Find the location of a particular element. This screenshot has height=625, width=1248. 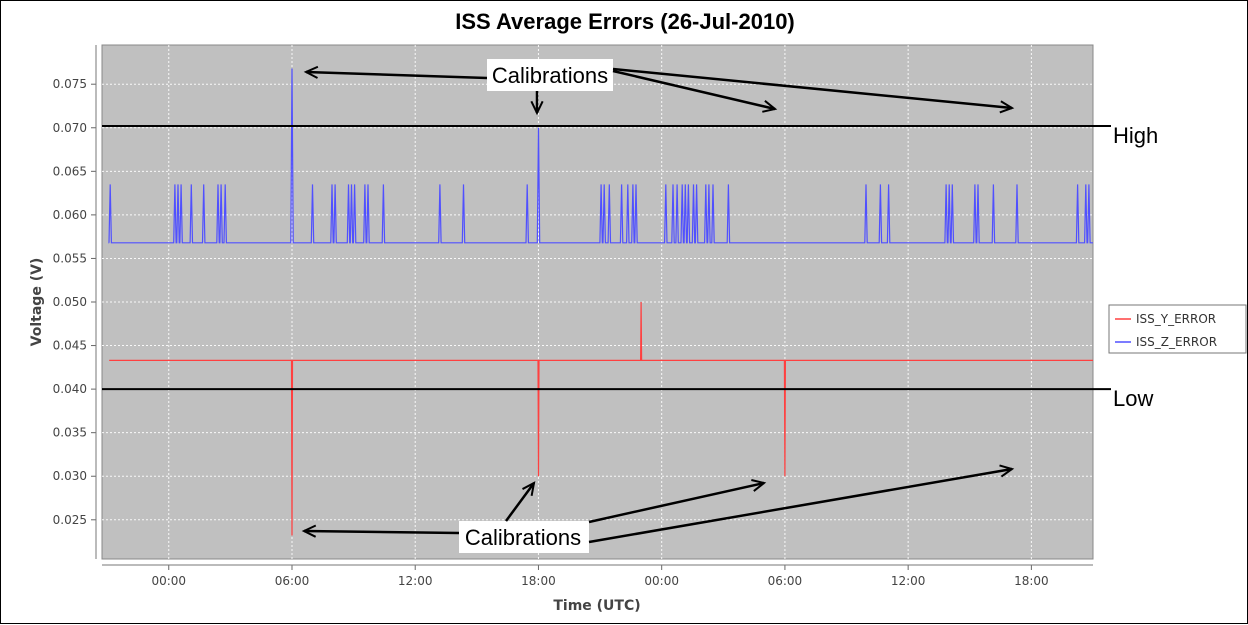

y-tick-label: 0.045 is located at coordinates (70, 346).